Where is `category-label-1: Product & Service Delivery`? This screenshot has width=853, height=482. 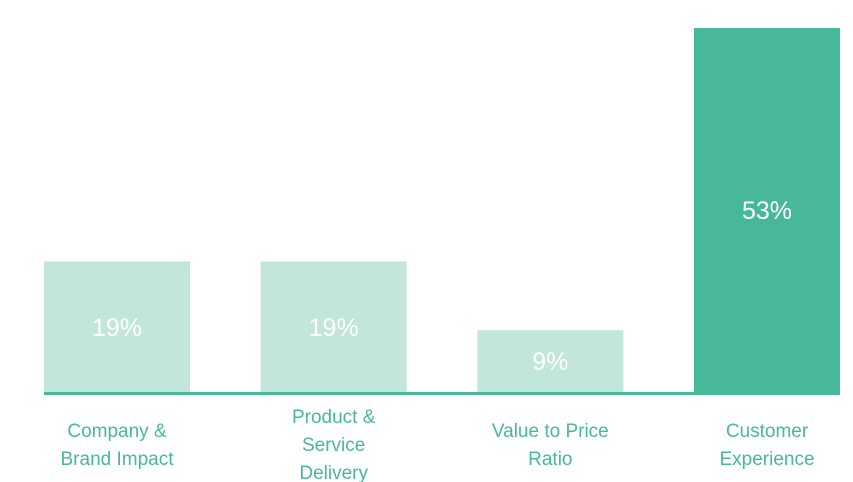 category-label-1: Product & Service Delivery is located at coordinates (334, 444).